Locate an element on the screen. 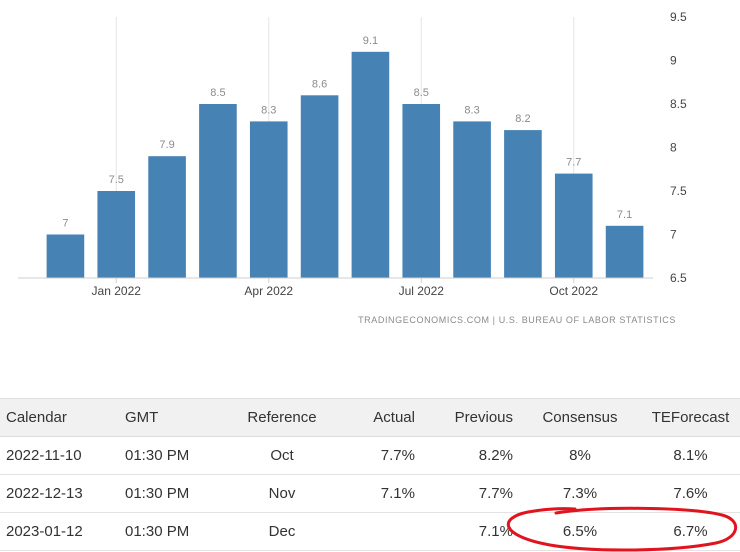 The width and height of the screenshot is (740, 552). header-calendar: Calendar is located at coordinates (59, 417).